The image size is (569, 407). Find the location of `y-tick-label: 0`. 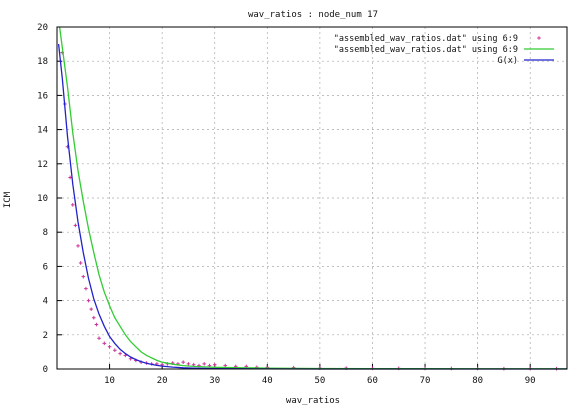

y-tick-label: 0 is located at coordinates (45, 370).